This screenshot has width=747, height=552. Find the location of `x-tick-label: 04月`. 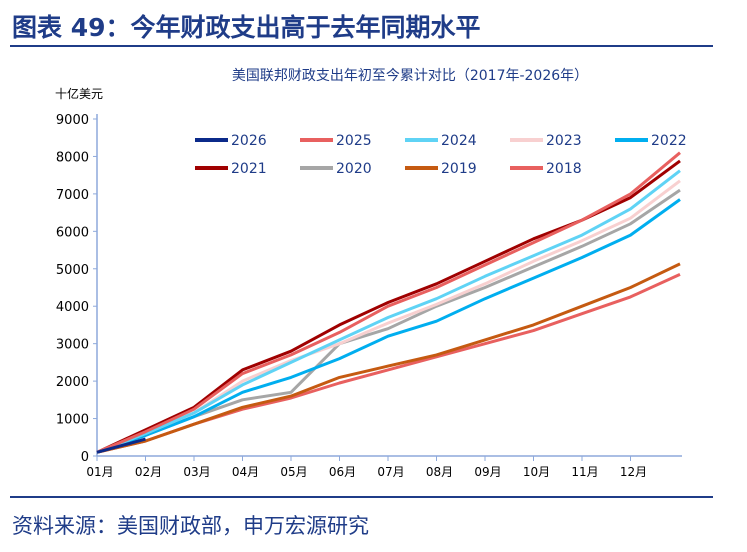

x-tick-label: 04月 is located at coordinates (245, 472).